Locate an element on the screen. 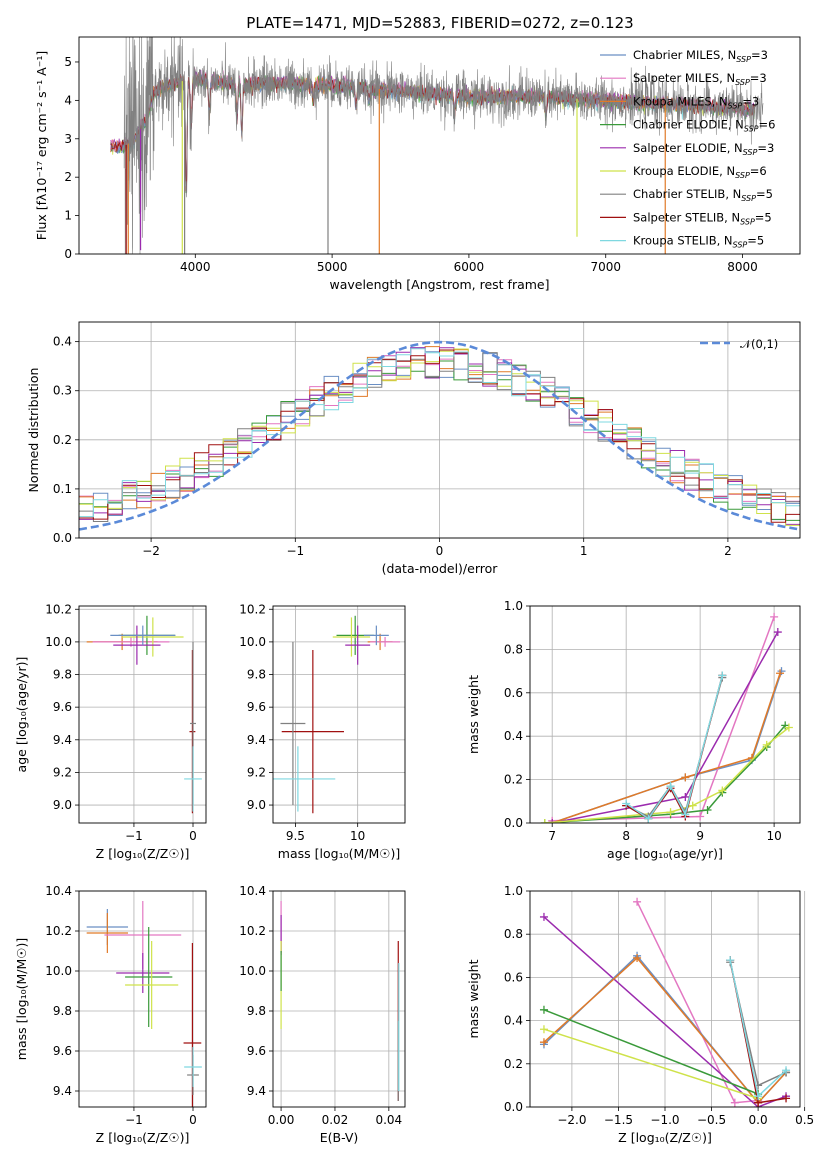 Image resolution: width=819 pixels, height=1170 pixels. mass_vs_EBV-xlabel: E(B-V) is located at coordinates (339, 1137).